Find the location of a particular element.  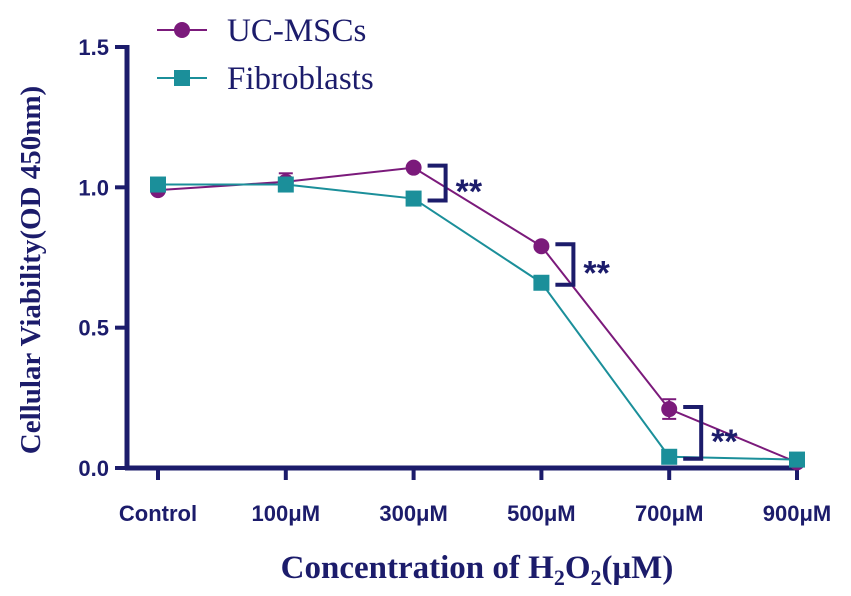

y-tick-label: 1.0 is located at coordinates (93, 187).